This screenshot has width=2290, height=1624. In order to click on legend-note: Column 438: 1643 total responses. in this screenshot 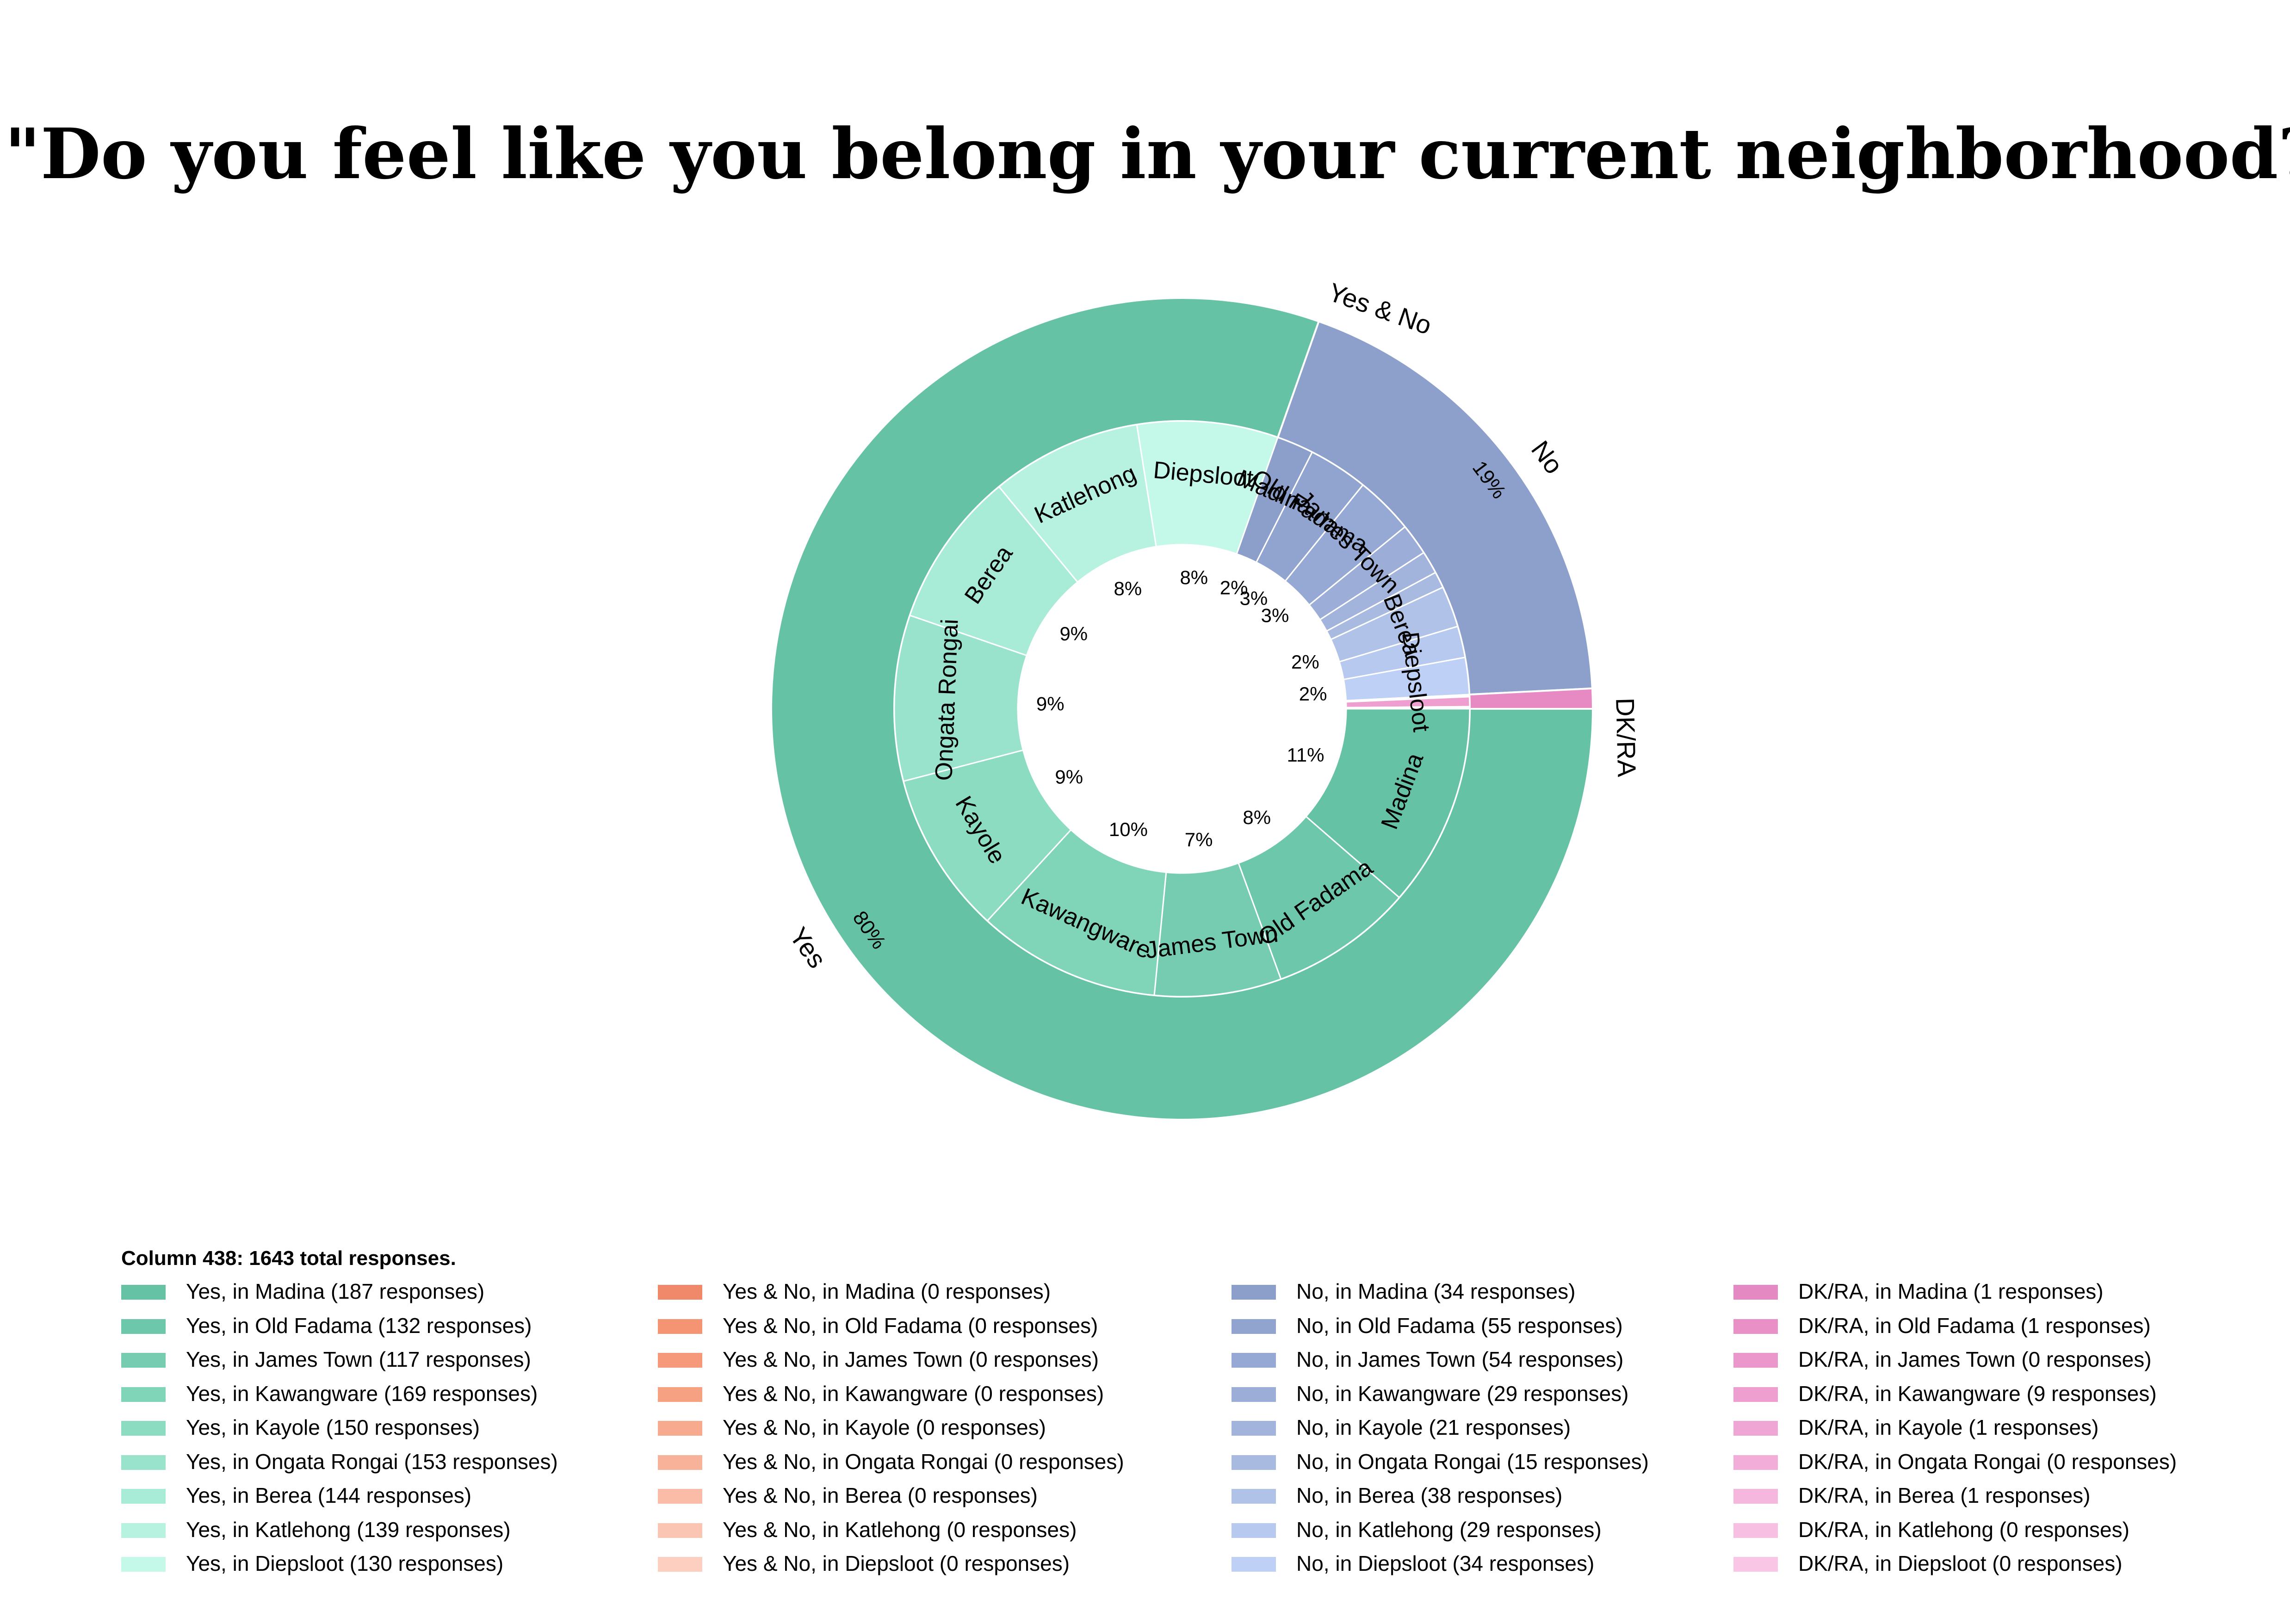, I will do `click(288, 1258)`.